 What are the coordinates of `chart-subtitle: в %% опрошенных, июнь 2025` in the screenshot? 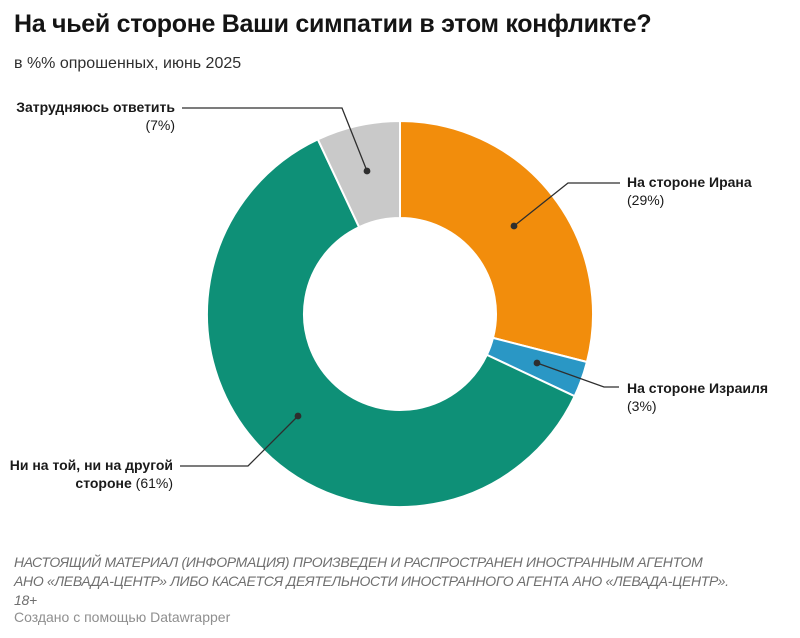 It's located at (128, 63).